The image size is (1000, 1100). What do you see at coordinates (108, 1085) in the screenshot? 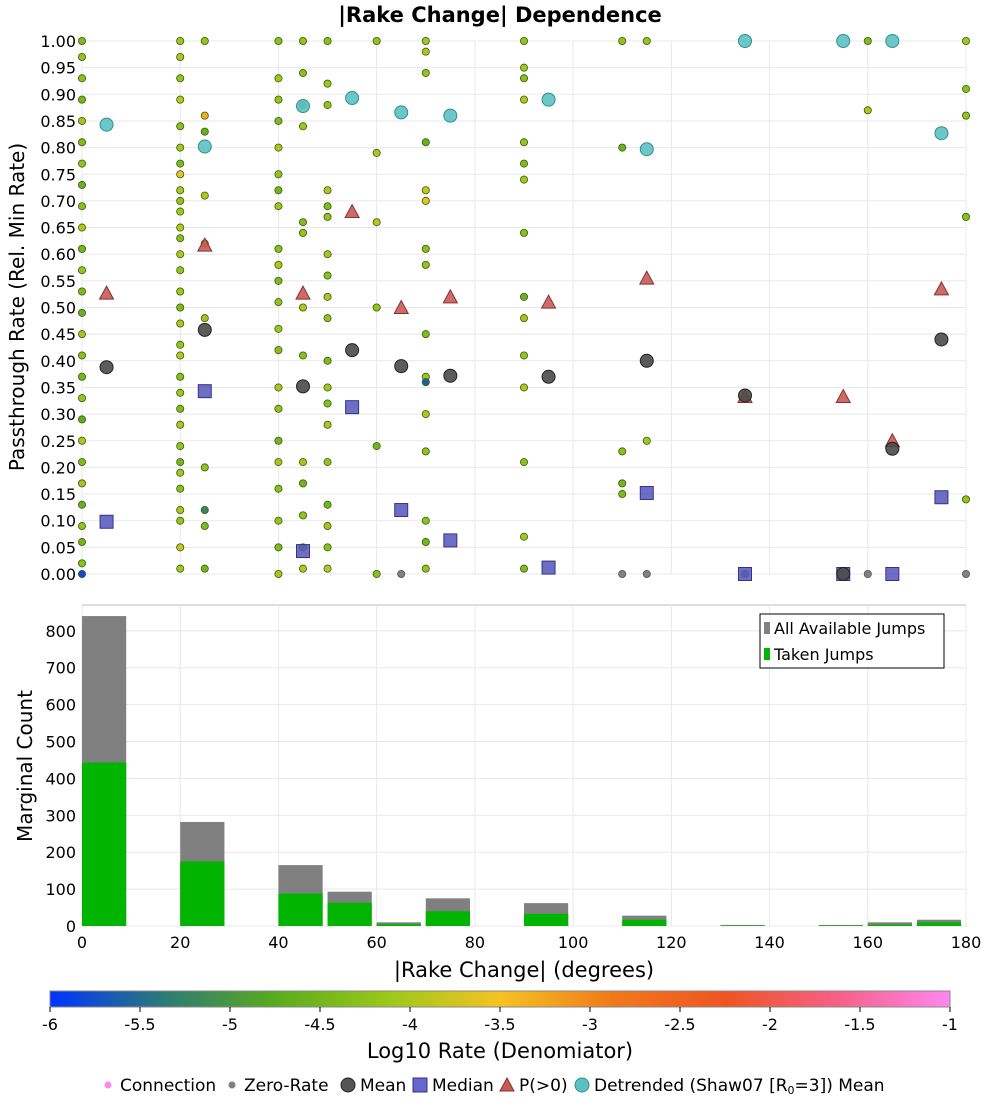
I see `connection-marker-icon` at bounding box center [108, 1085].